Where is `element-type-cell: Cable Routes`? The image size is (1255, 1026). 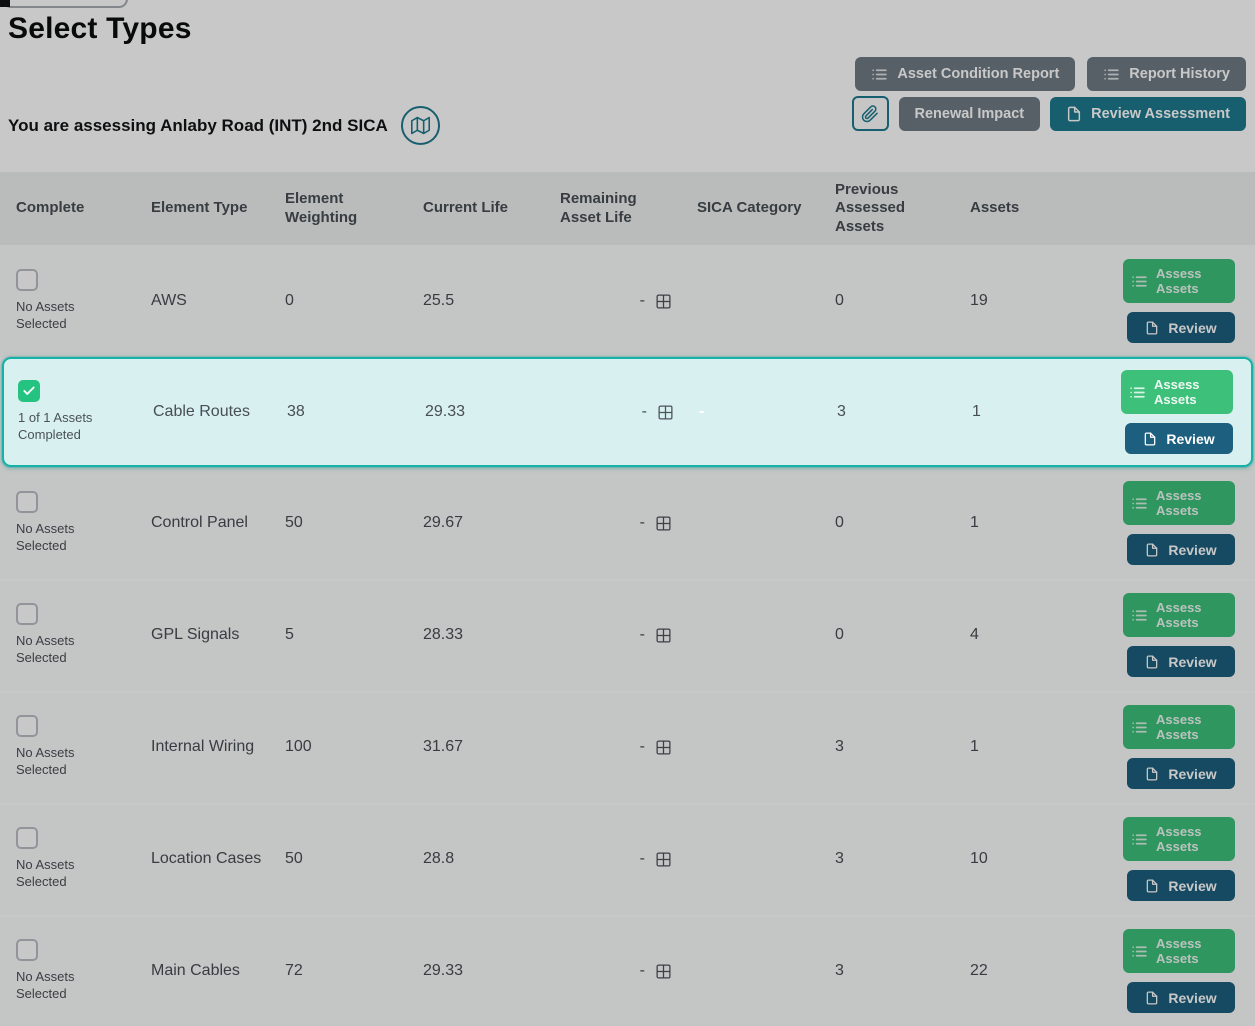 element-type-cell: Cable Routes is located at coordinates (201, 411).